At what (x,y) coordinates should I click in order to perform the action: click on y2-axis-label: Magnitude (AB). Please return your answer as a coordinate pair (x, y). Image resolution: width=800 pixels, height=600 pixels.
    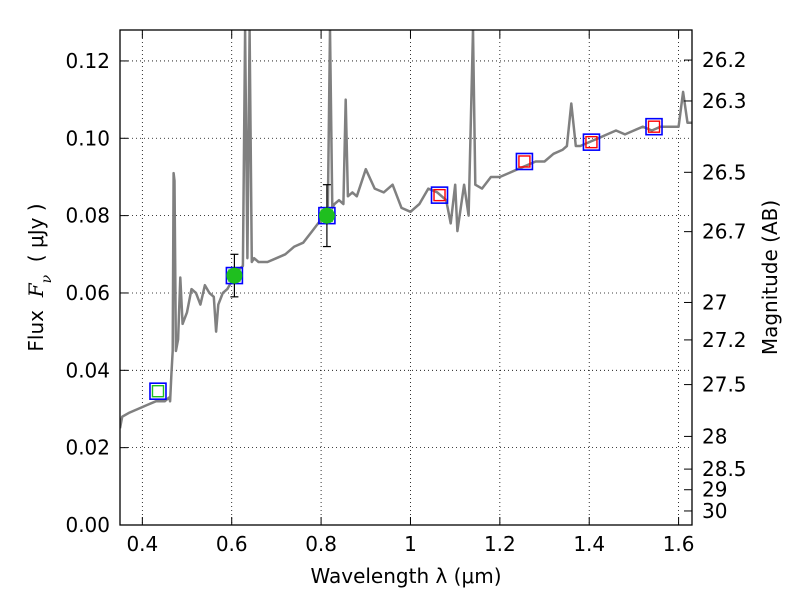
    Looking at the image, I should click on (770, 277).